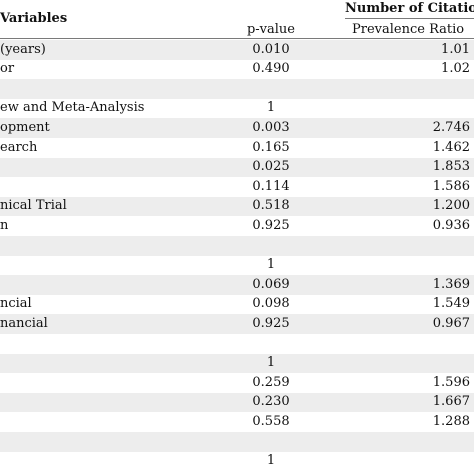 The width and height of the screenshot is (474, 474). I want to click on row-prevalence-ratio: 1.288, so click(451, 421).